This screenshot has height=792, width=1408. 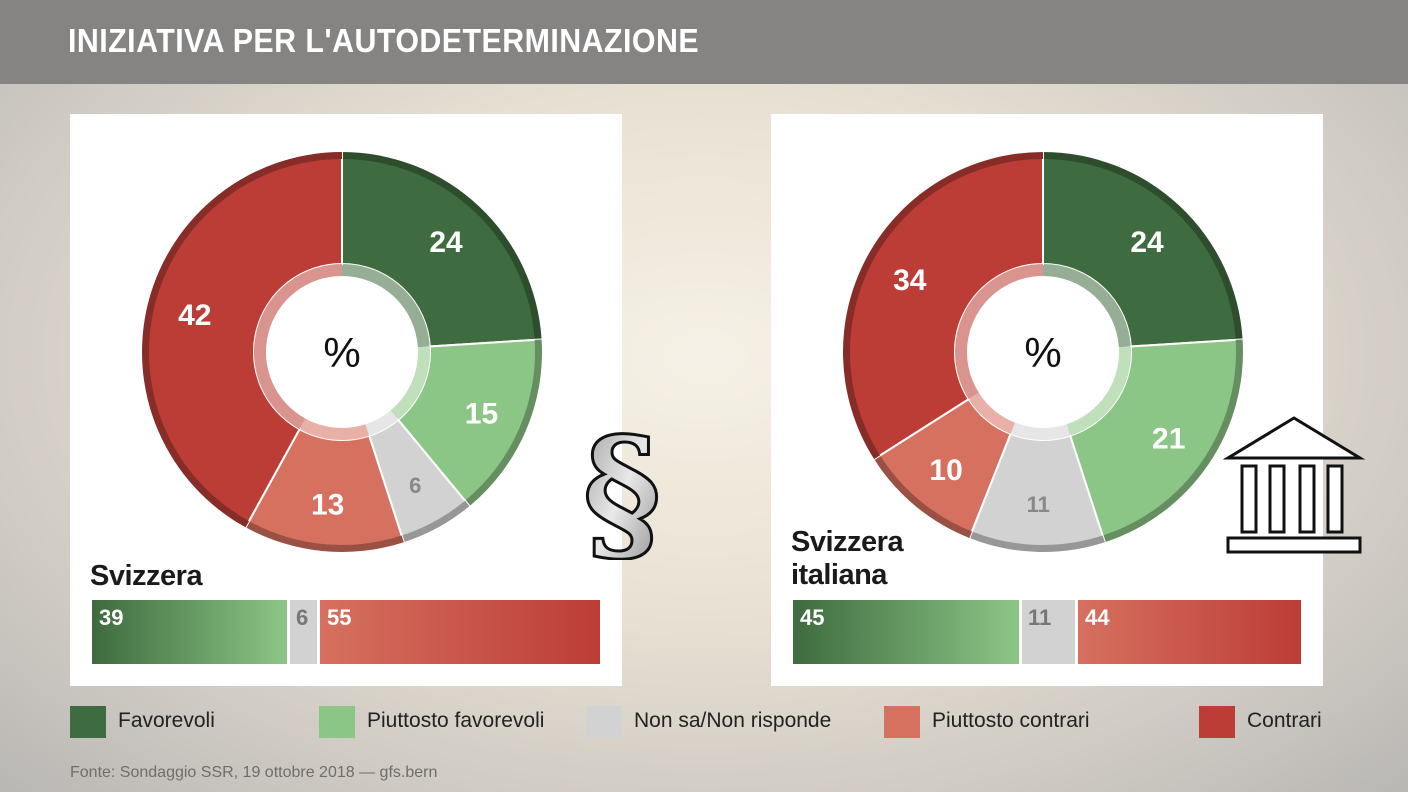 What do you see at coordinates (1189, 632) in the screenshot?
I see `summary-segment-contrari: 44` at bounding box center [1189, 632].